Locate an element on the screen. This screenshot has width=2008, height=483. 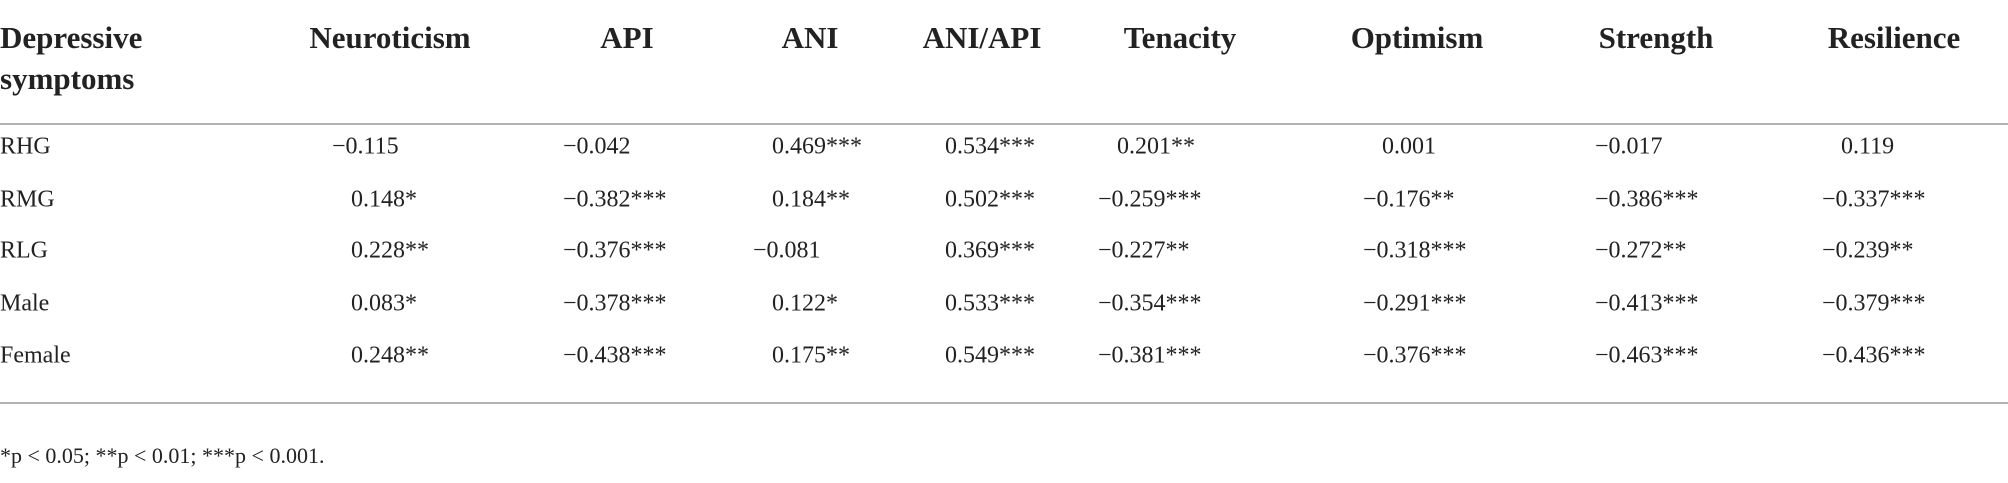
cell: −0.115 is located at coordinates (365, 147).